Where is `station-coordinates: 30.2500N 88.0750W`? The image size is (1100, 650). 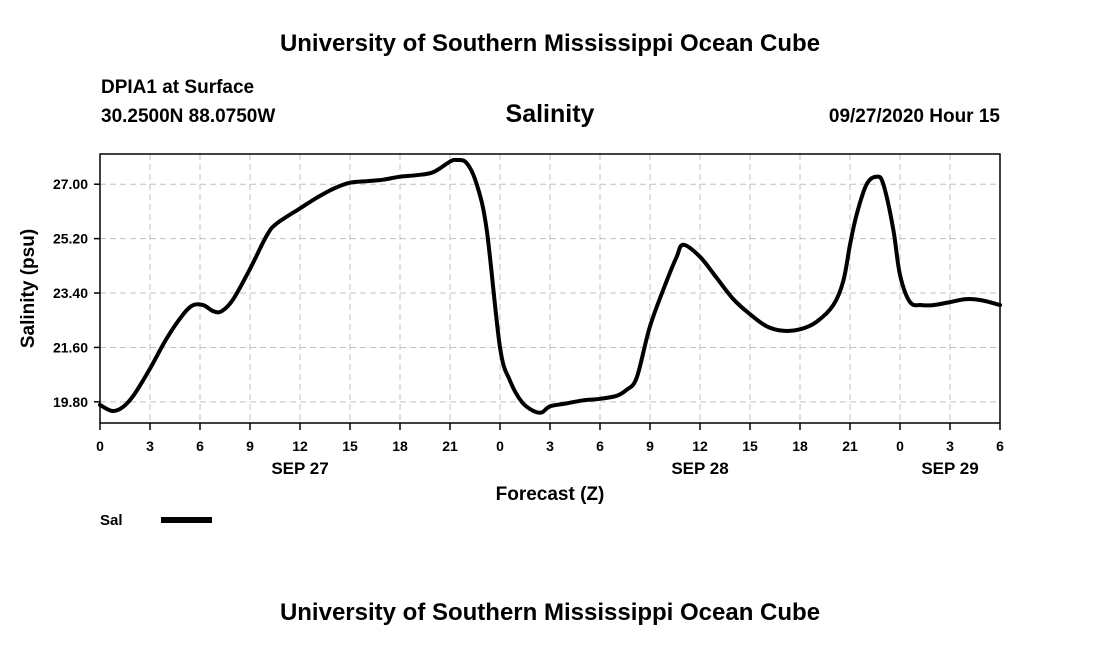
station-coordinates: 30.2500N 88.0750W is located at coordinates (188, 116).